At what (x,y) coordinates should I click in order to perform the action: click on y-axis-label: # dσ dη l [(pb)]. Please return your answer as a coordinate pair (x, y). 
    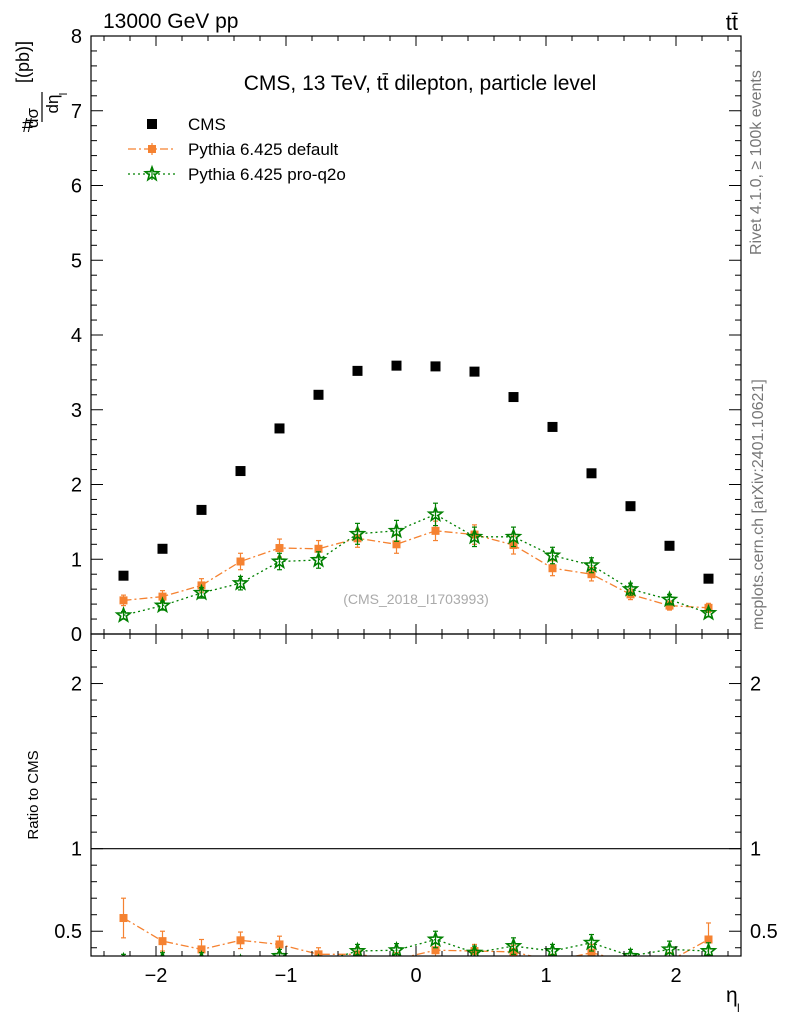
    Looking at the image, I should click on (41, 89).